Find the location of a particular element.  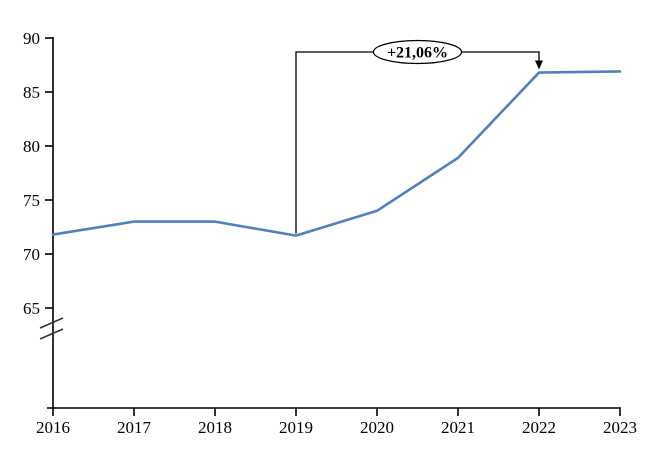

y-axis-tick-label: 90 is located at coordinates (31, 38).